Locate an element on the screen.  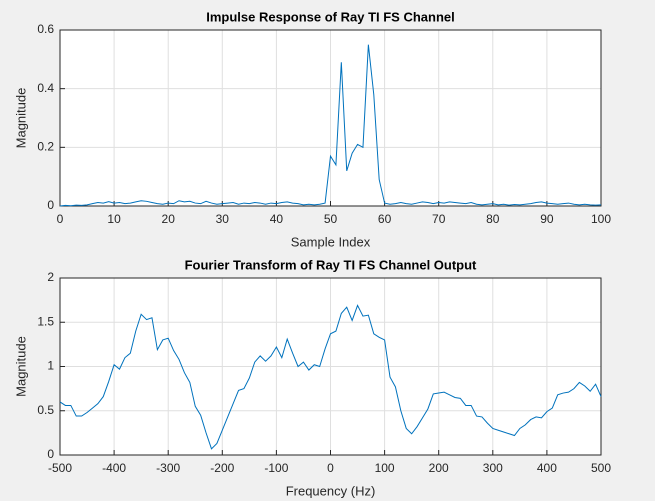
x-tick-label: 400 is located at coordinates (547, 468).